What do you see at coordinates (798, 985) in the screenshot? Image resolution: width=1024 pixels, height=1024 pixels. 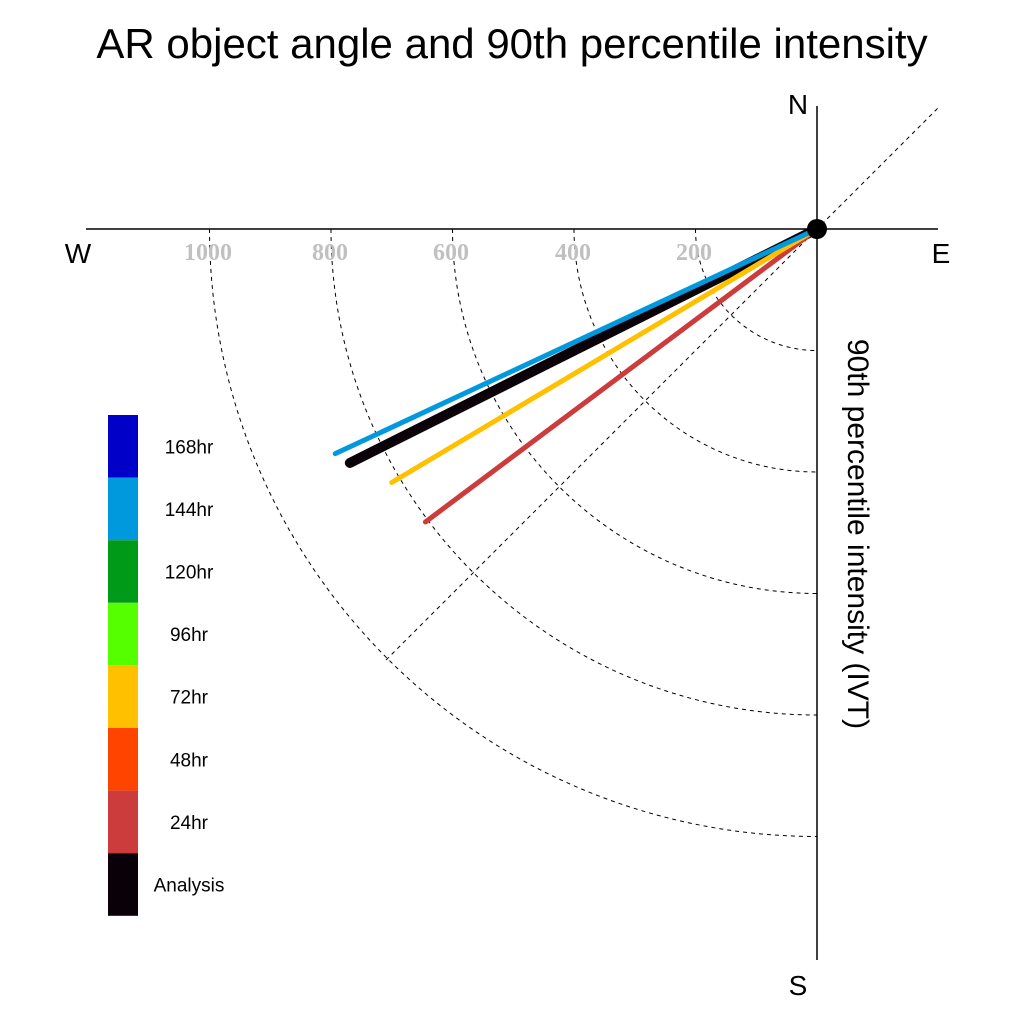 I see `south-label: S` at bounding box center [798, 985].